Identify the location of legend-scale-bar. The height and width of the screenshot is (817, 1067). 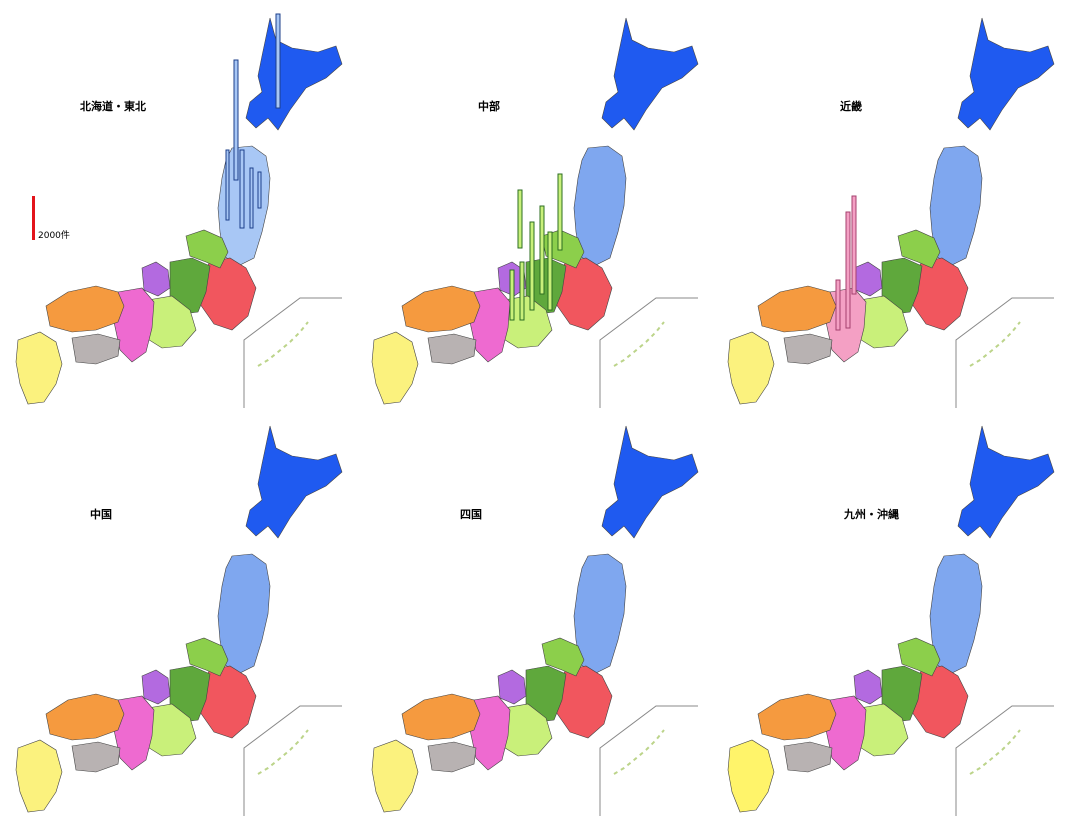
(33, 218).